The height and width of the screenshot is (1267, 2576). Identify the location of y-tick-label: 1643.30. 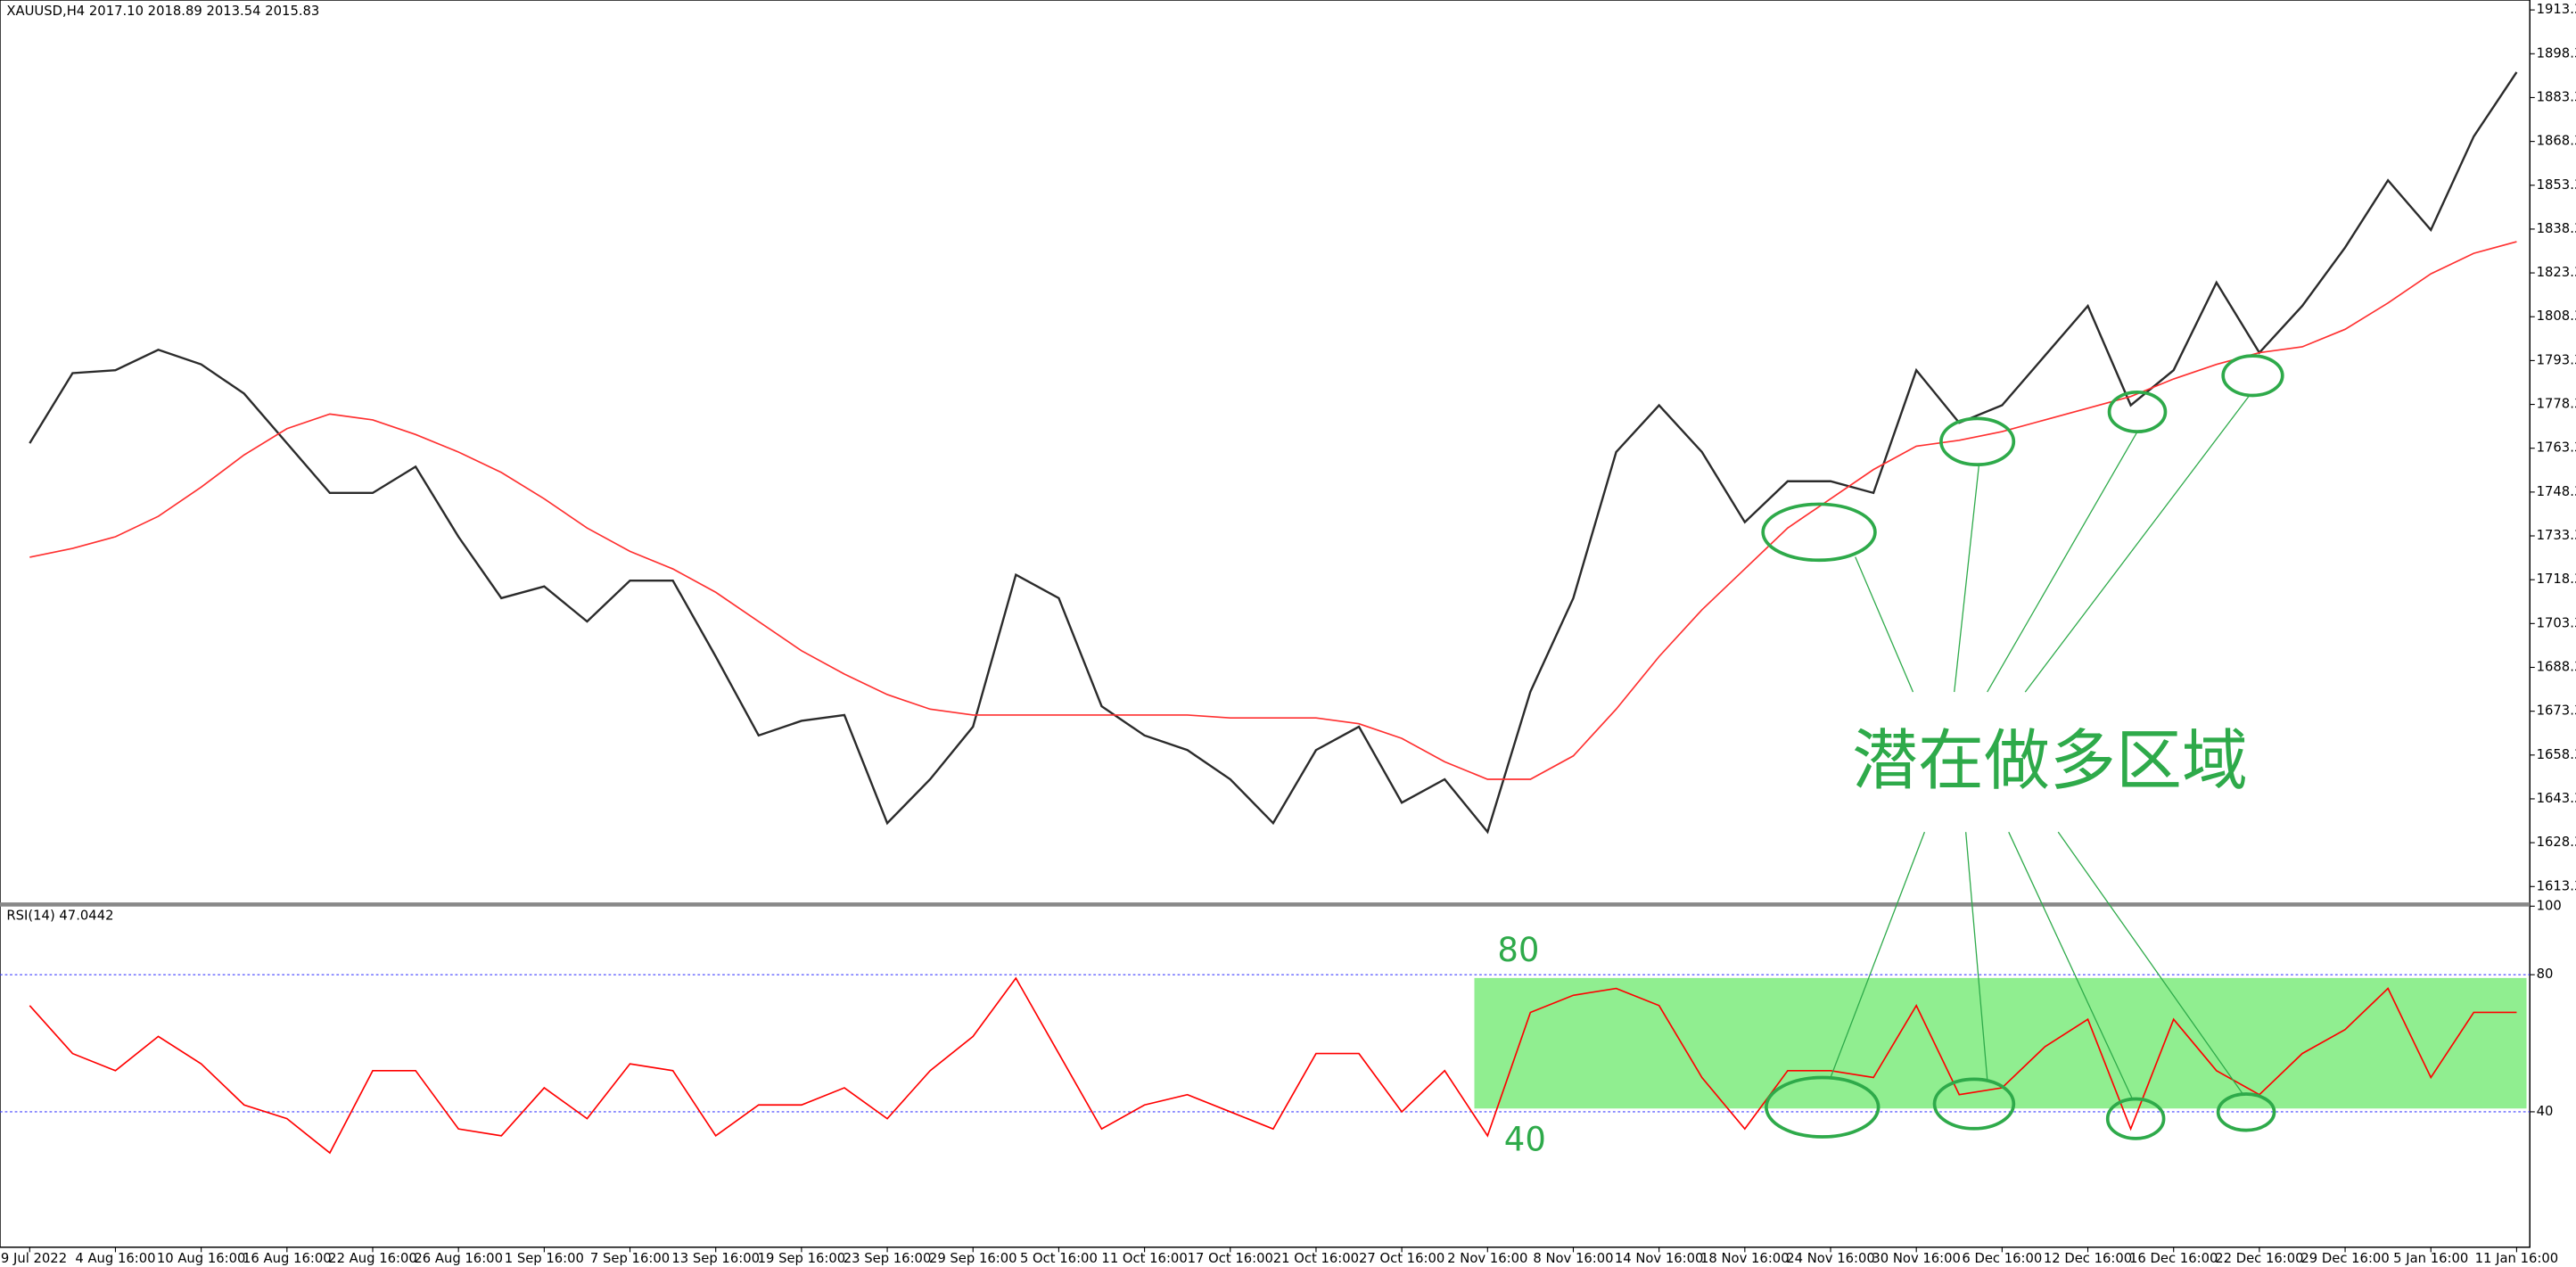
(2556, 798).